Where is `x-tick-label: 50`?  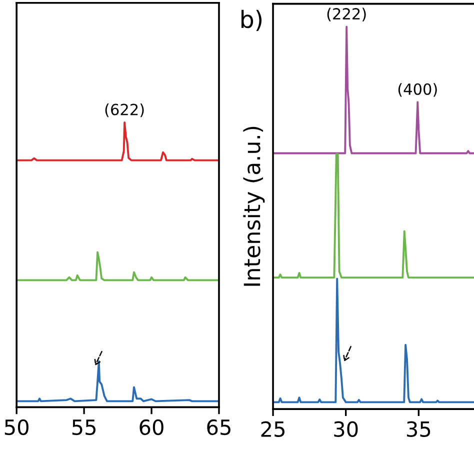 x-tick-label: 50 is located at coordinates (16, 427).